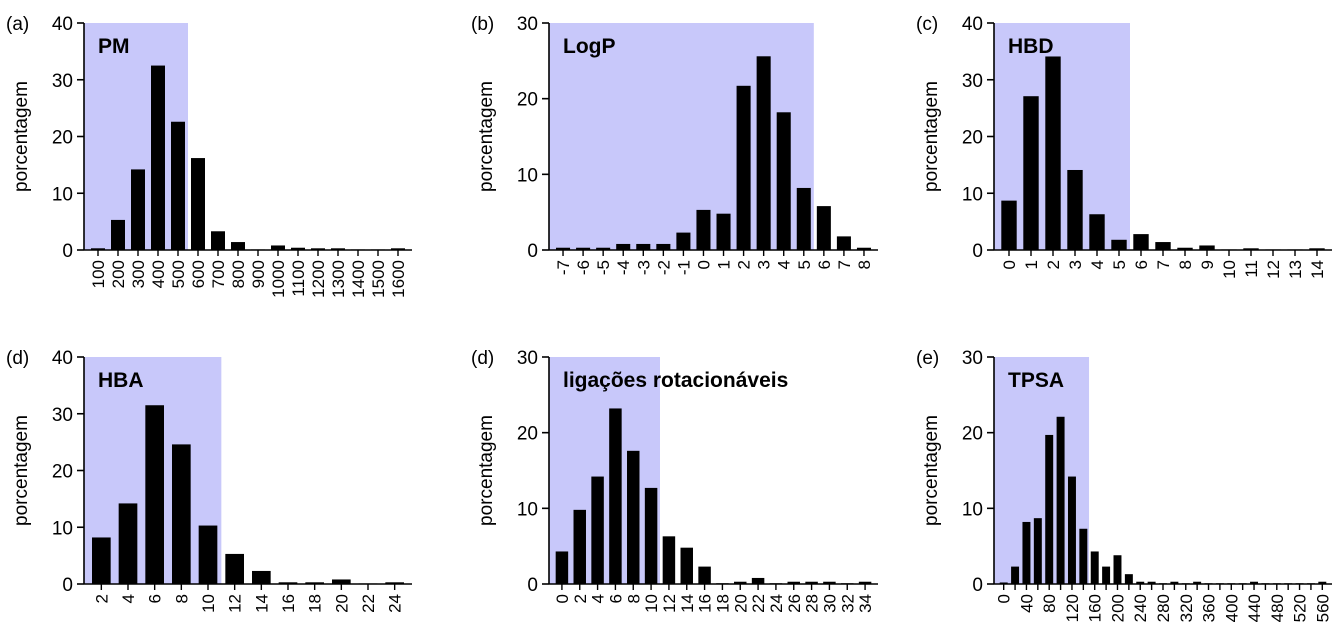 The height and width of the screenshot is (629, 1336). I want to click on x-tick-label: 7, so click(844, 264).